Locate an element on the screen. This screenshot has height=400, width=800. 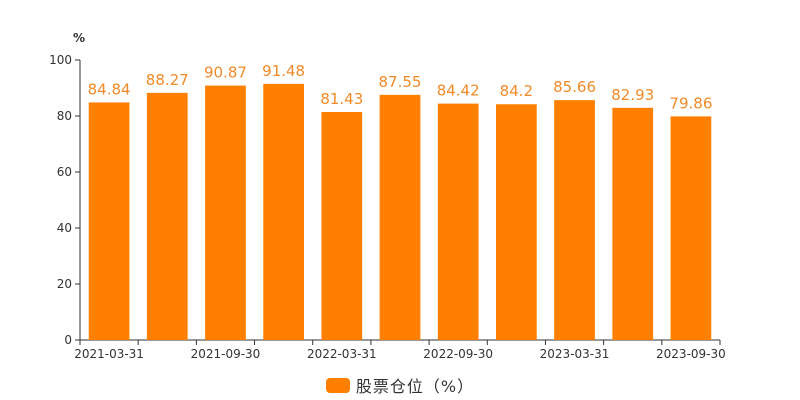
y-tick-label: 0 is located at coordinates (68, 340).